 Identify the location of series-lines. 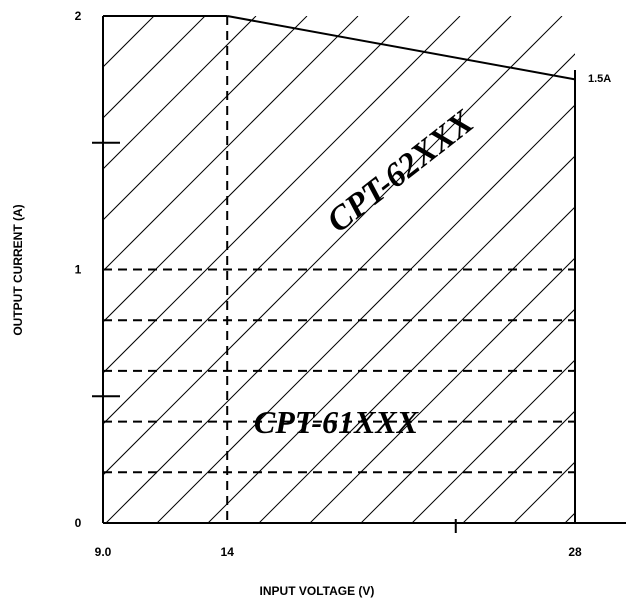
(401, 48).